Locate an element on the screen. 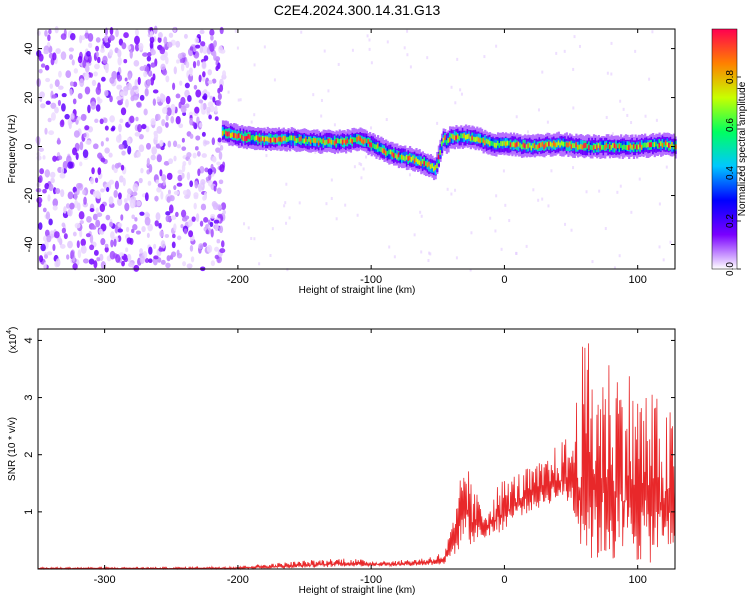 This screenshot has height=600, width=750. snr-xtick-label: 0 is located at coordinates (504, 580).